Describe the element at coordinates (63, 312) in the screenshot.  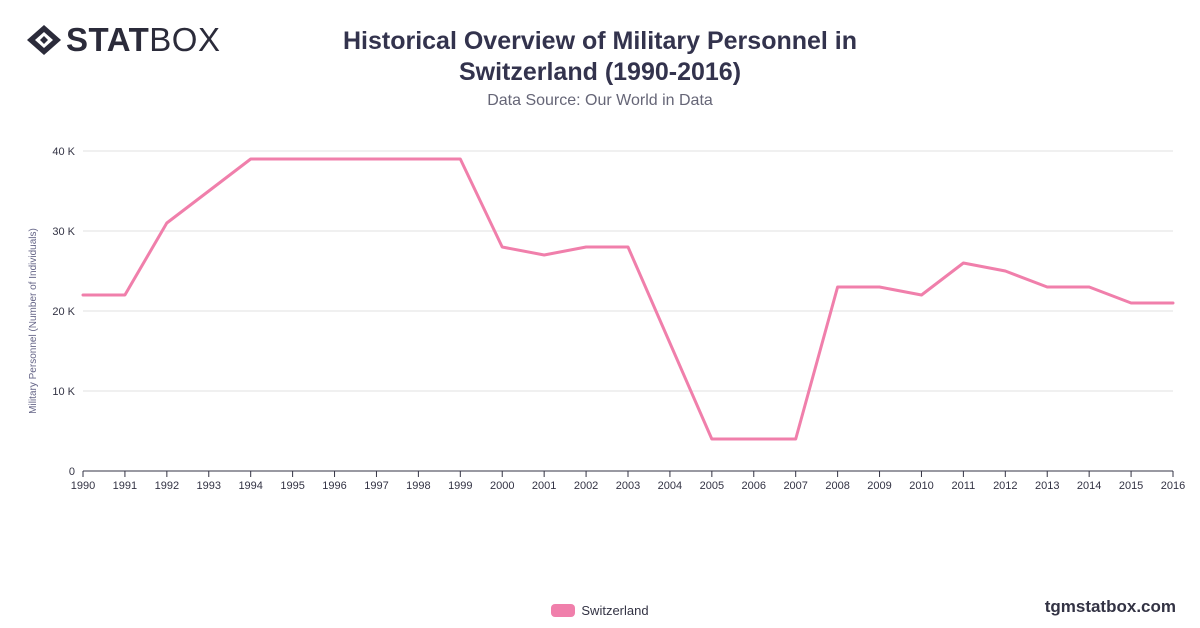
I see `y-tick-label: 20 K` at that location.